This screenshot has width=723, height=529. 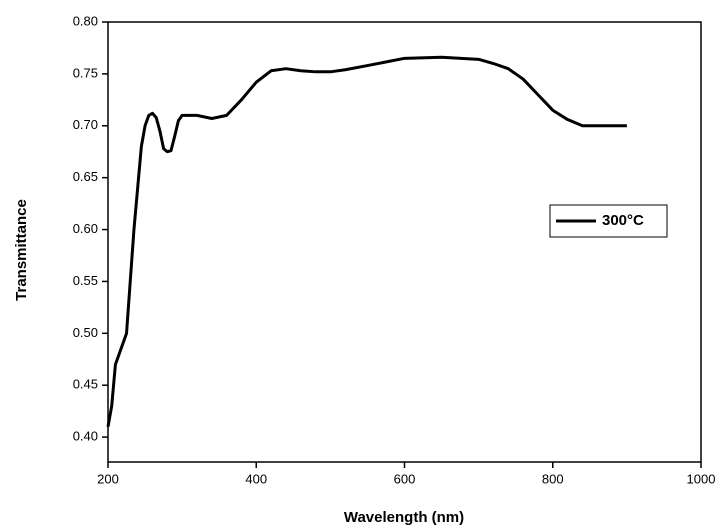 I want to click on y-tick-label: 0.55, so click(x=85, y=280).